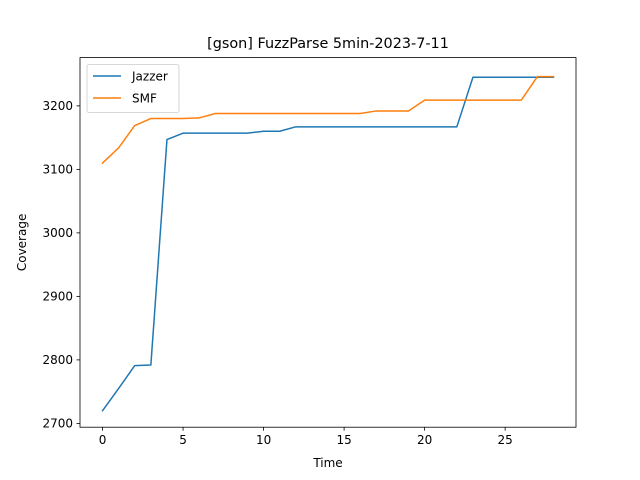 This screenshot has width=640, height=480. I want to click on legend-label-smf: SMF, so click(144, 99).